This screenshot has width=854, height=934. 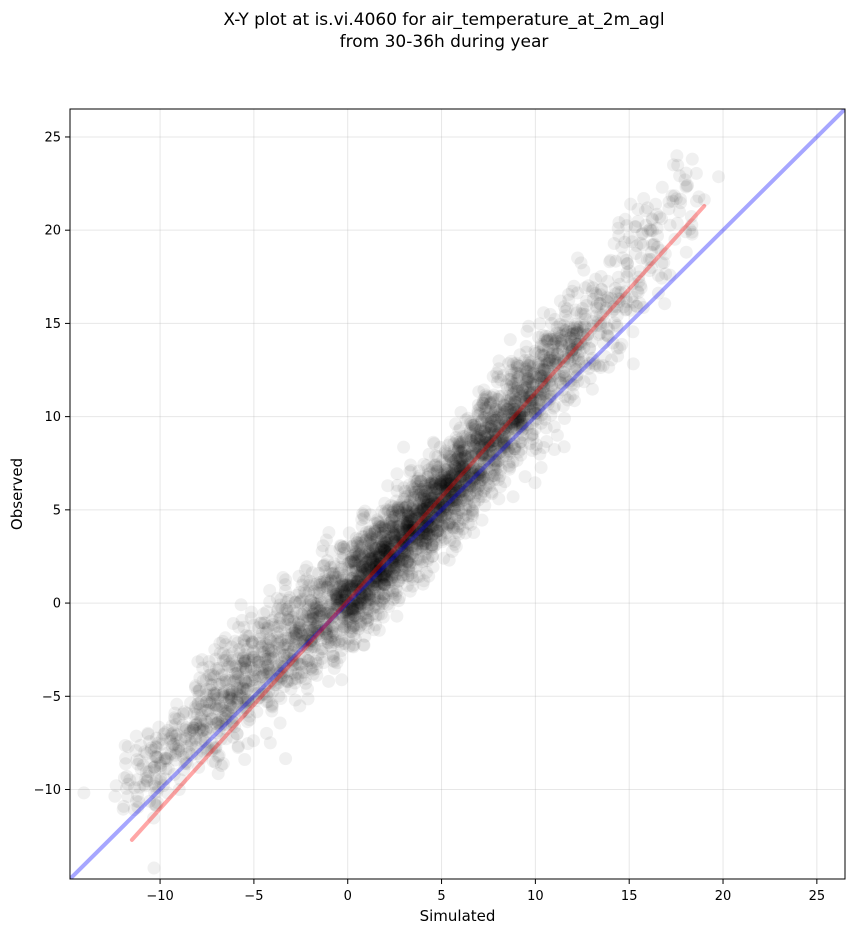 What do you see at coordinates (817, 896) in the screenshot?
I see `x-tick-label: 25` at bounding box center [817, 896].